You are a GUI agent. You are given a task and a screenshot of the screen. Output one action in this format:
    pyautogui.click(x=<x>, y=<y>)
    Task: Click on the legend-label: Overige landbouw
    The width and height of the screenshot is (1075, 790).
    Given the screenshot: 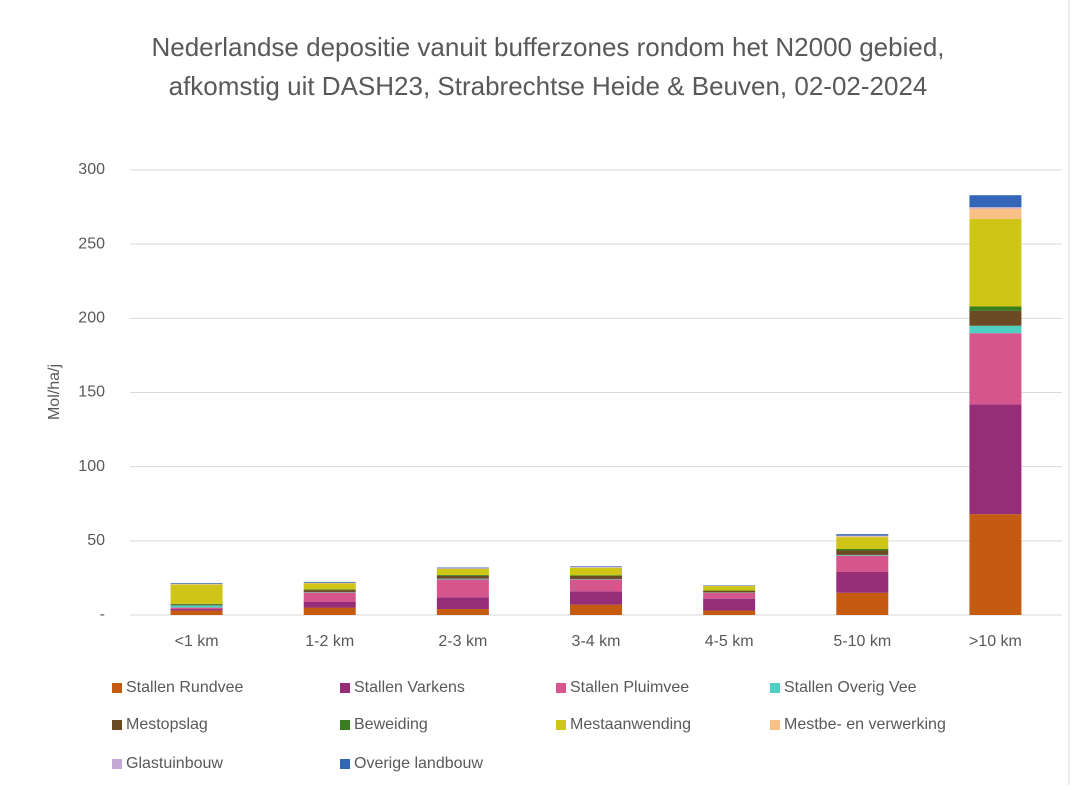 What is the action you would take?
    pyautogui.click(x=418, y=763)
    